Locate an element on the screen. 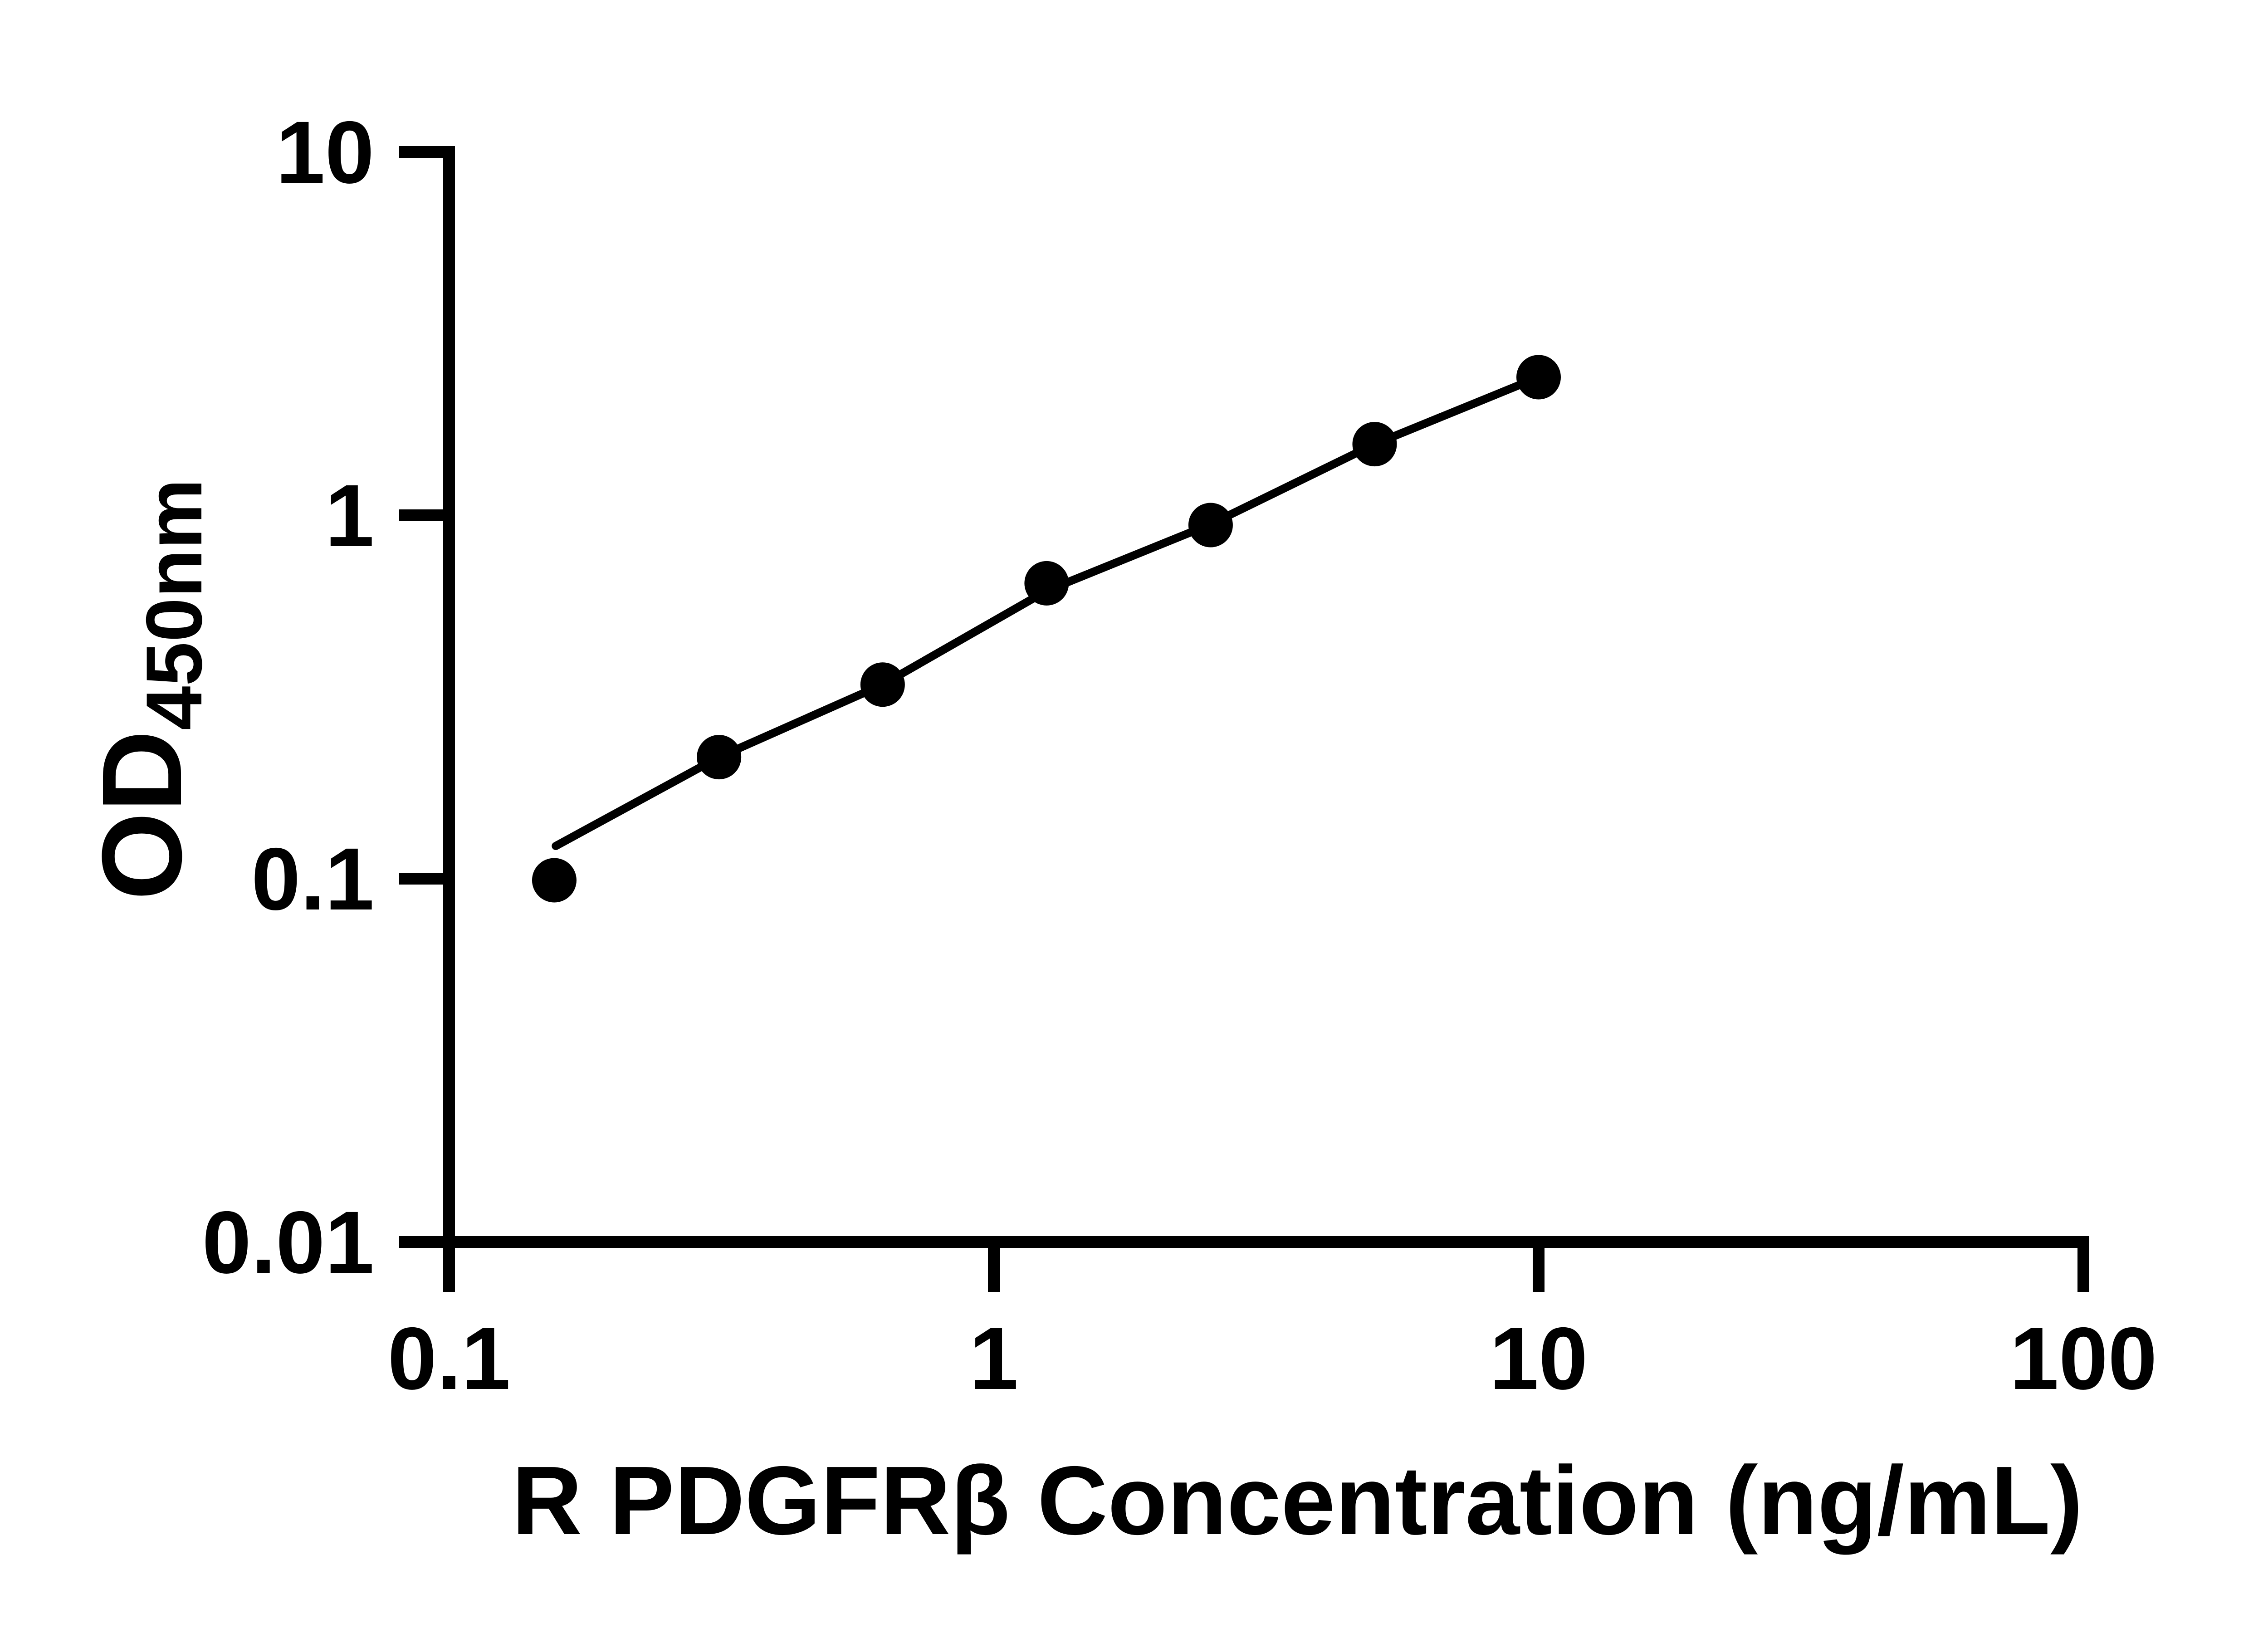 This screenshot has width=2268, height=1633. data-point-1.25 is located at coordinates (1046, 583).